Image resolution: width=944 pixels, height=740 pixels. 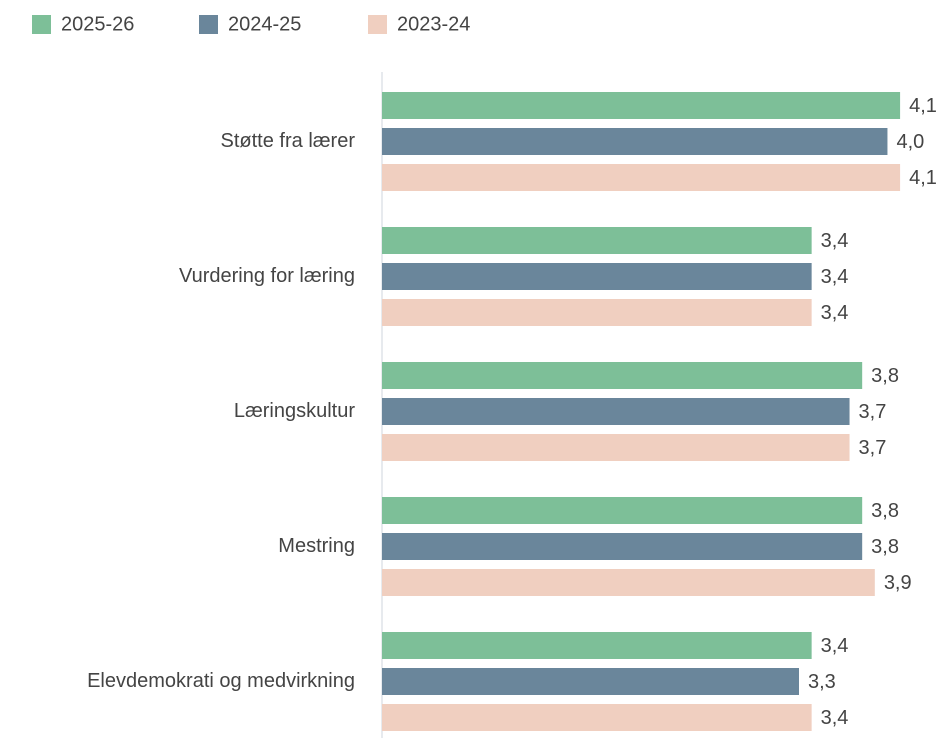 I want to click on value-label: 3,9, so click(x=898, y=583).